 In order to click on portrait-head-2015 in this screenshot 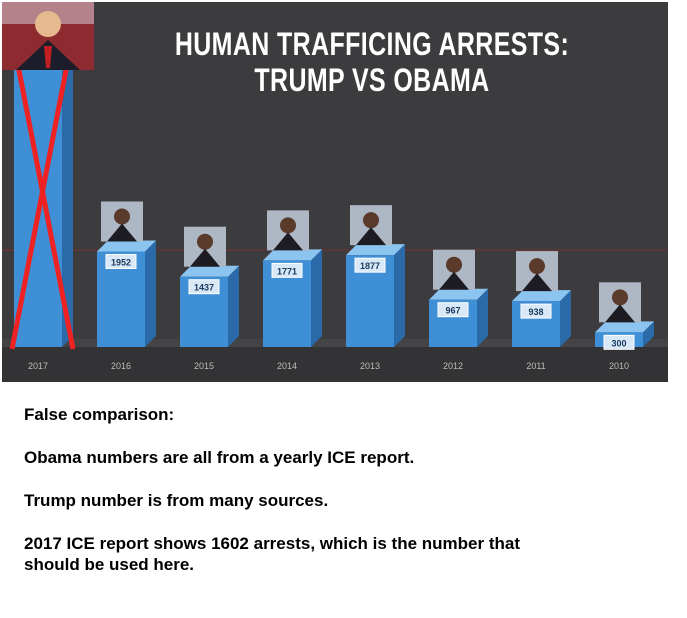, I will do `click(205, 241)`.